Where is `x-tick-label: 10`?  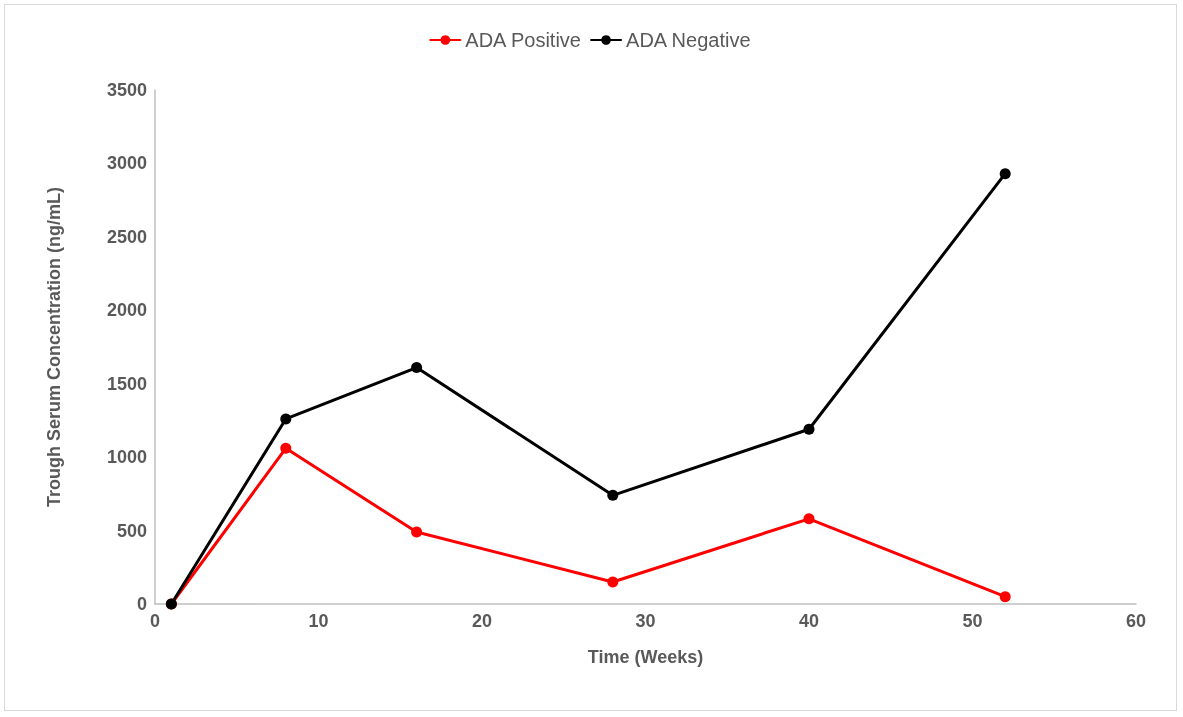
x-tick-label: 10 is located at coordinates (318, 621).